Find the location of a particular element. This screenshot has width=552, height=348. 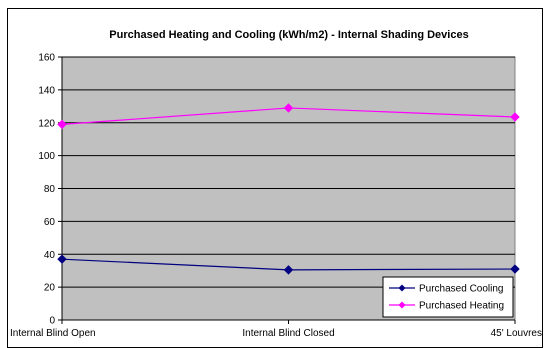

y-tick-label: 60 is located at coordinates (50, 222).